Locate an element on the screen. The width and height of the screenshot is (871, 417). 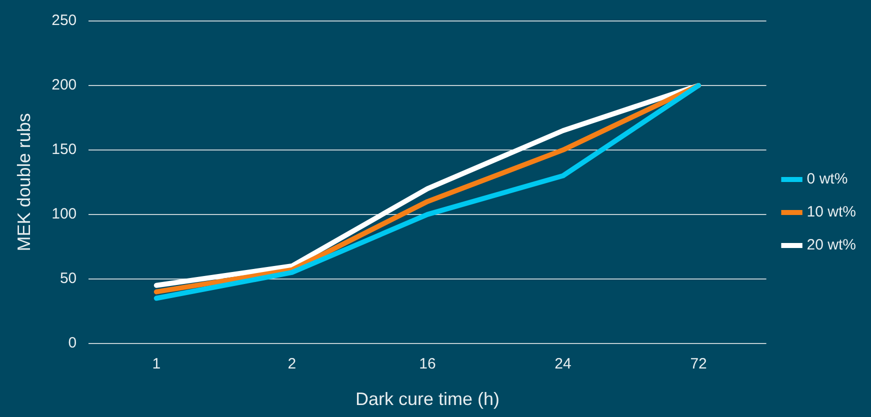
x-axis-title: Dark cure time (h) is located at coordinates (427, 399).